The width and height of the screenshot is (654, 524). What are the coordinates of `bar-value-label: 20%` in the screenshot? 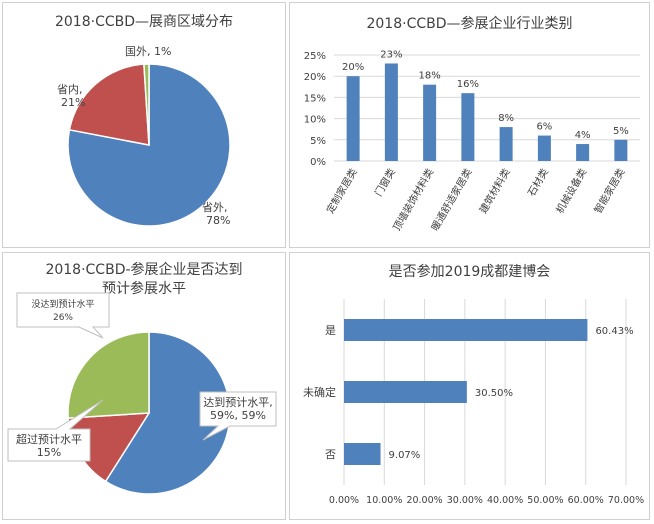 It's located at (353, 67).